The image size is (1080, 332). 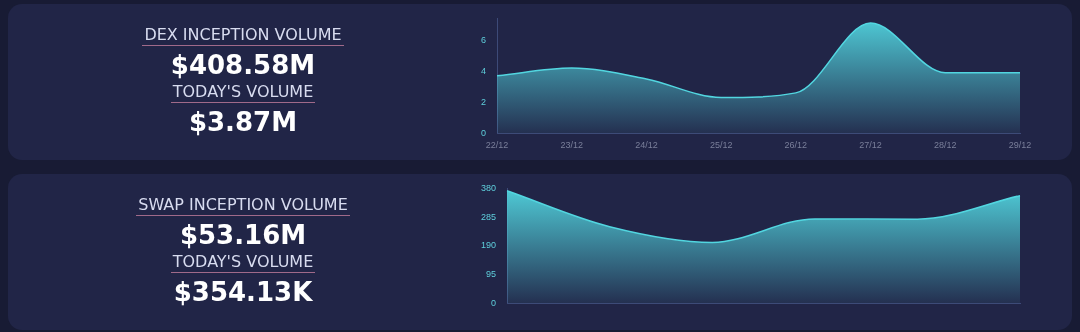 I want to click on y-tick-label: 190, so click(x=488, y=245).